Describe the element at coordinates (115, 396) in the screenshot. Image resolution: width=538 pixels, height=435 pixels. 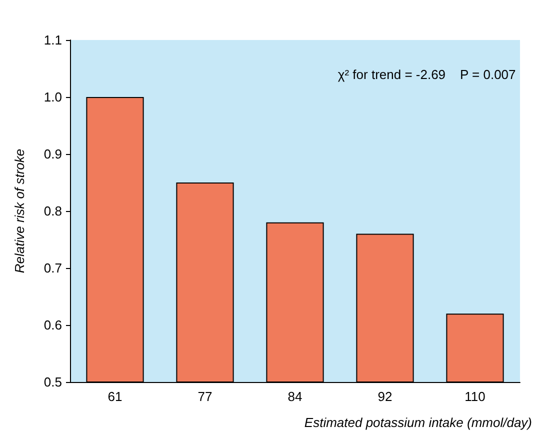
I see `x-tick-label: 61` at that location.